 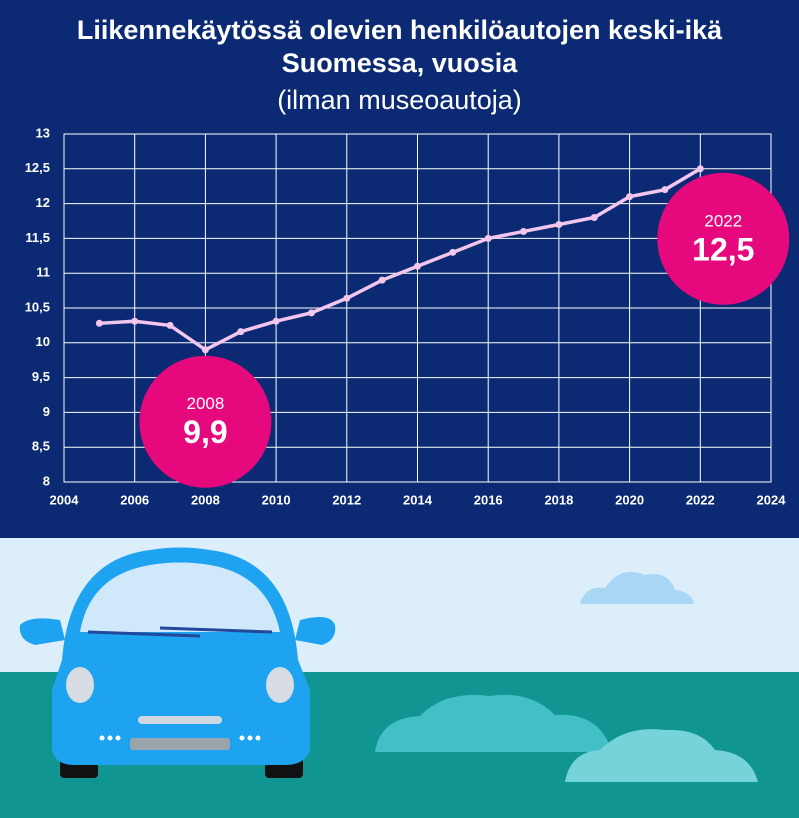 I want to click on y-tick-label: 10, so click(x=43, y=341).